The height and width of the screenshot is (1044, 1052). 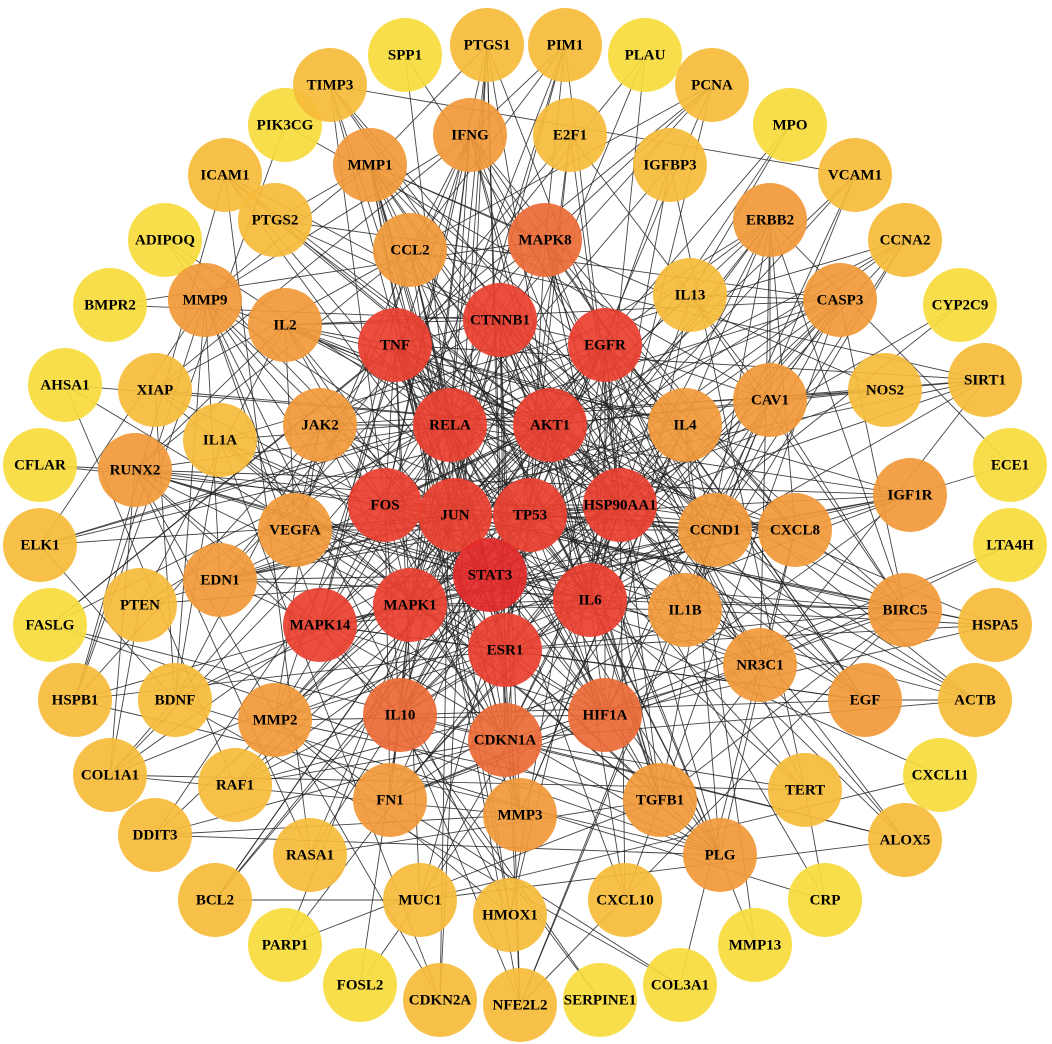 I want to click on node-label: COL3A1, so click(x=680, y=985).